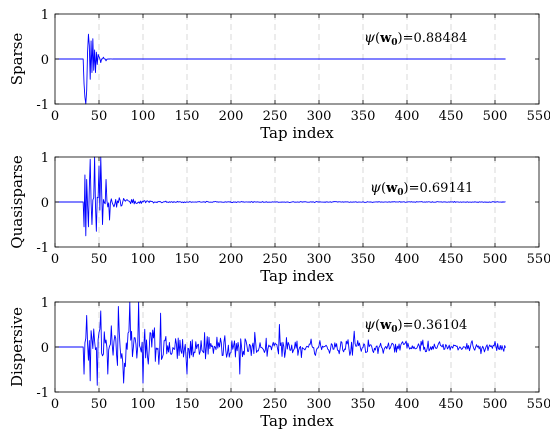  I want to click on y-axis-title: Quasisparse, so click(17, 202).